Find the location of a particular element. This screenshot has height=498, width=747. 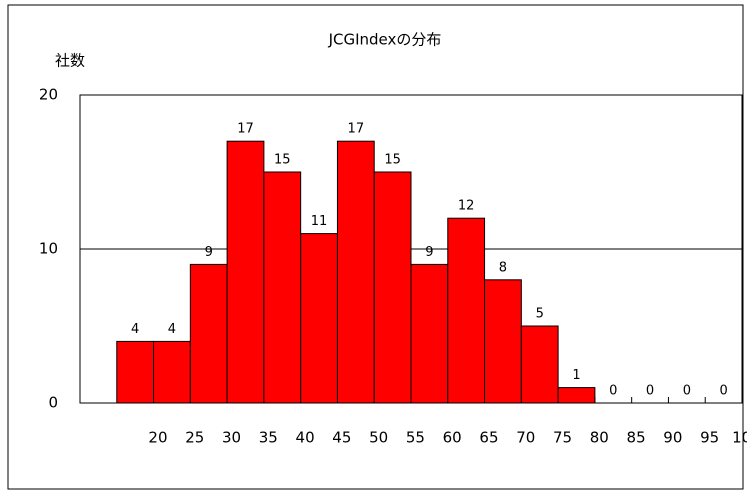

x-tick-label: 75 is located at coordinates (562, 438).